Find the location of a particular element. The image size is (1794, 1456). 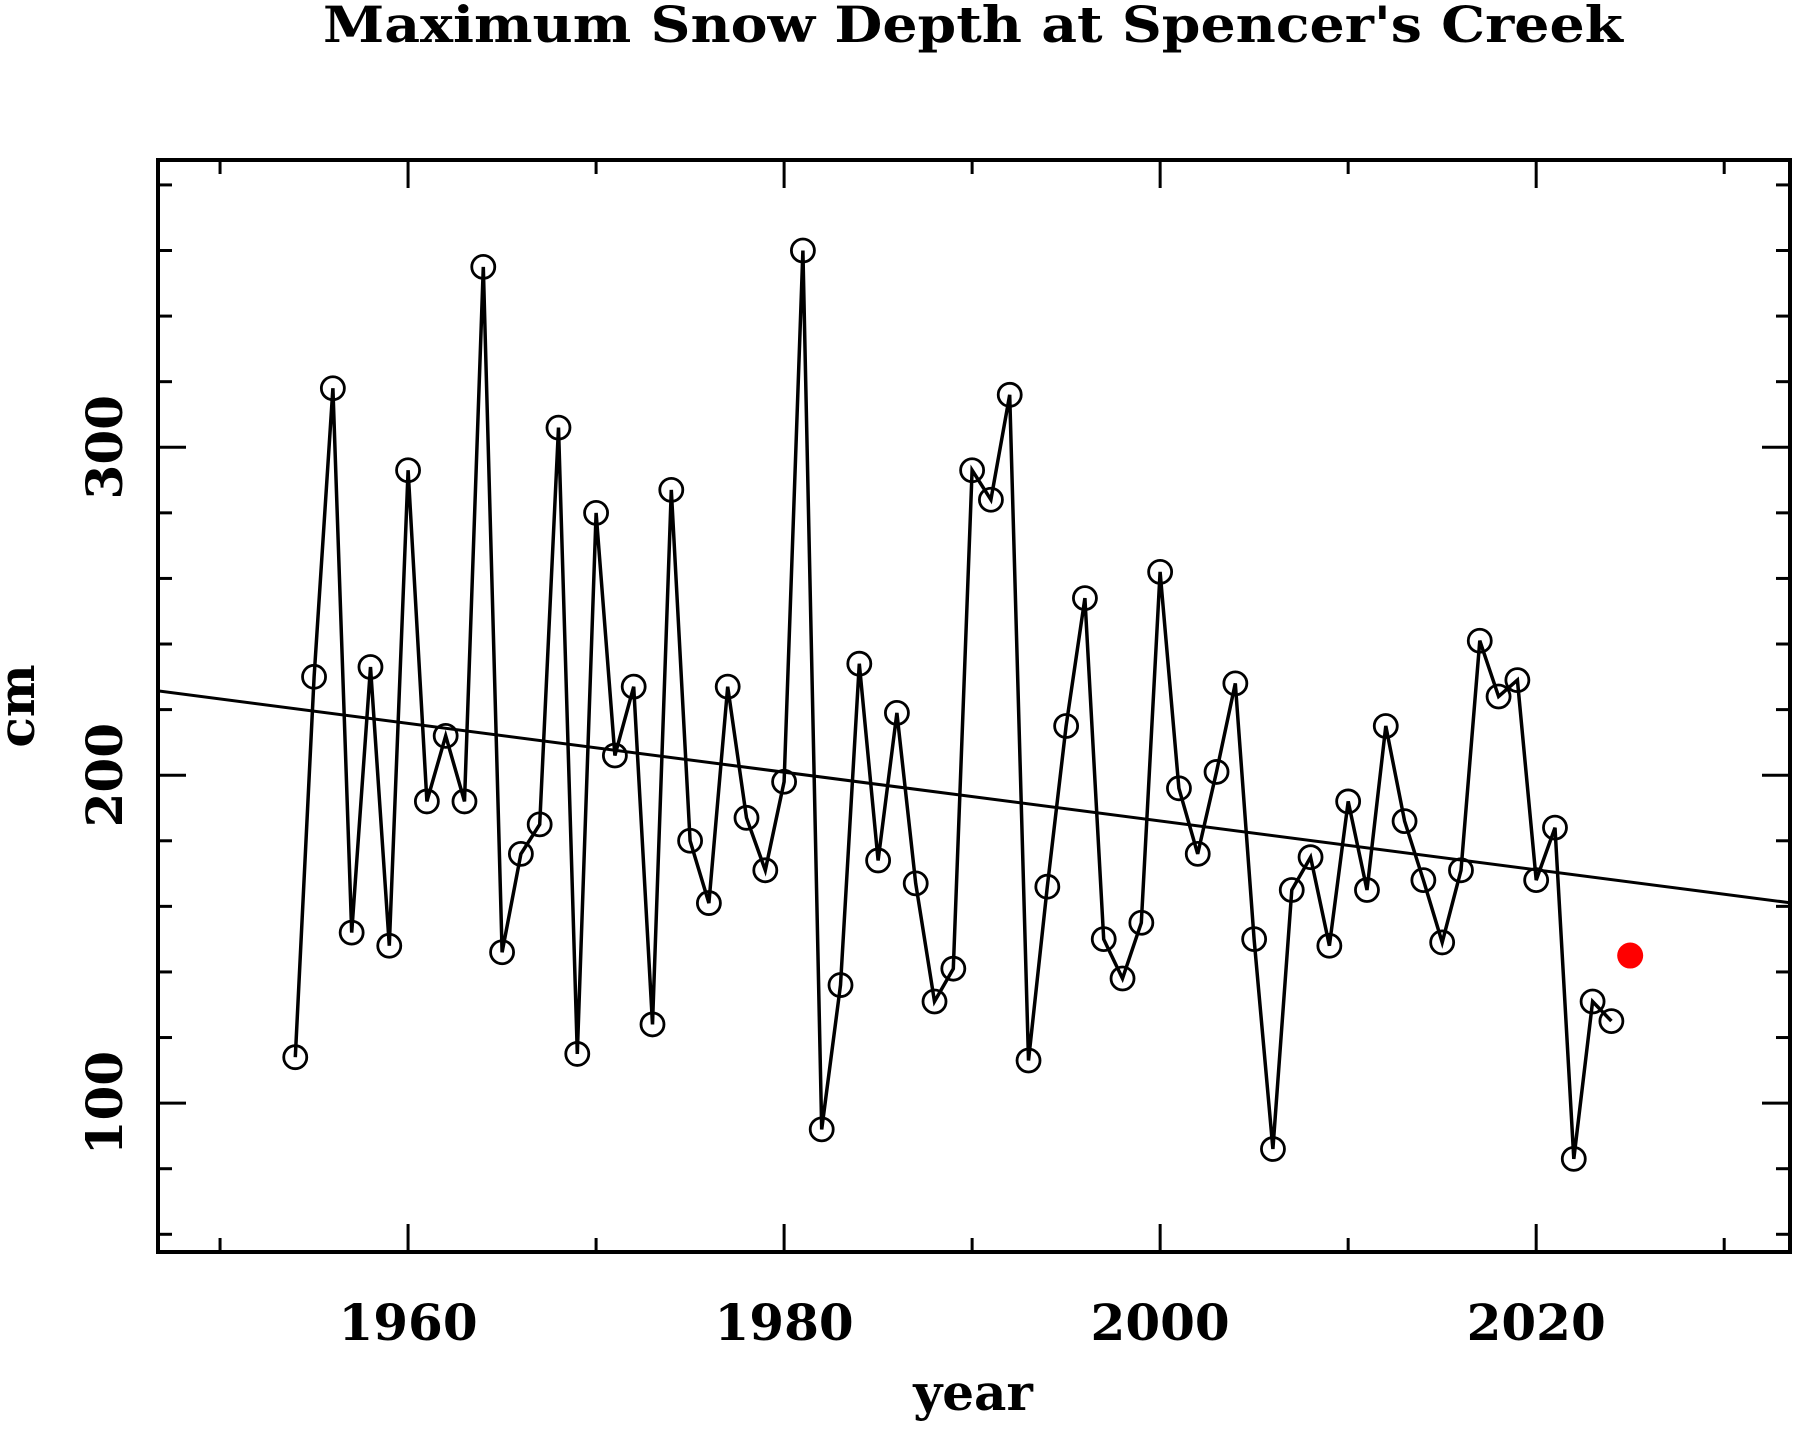

trend-line is located at coordinates (974, 797).